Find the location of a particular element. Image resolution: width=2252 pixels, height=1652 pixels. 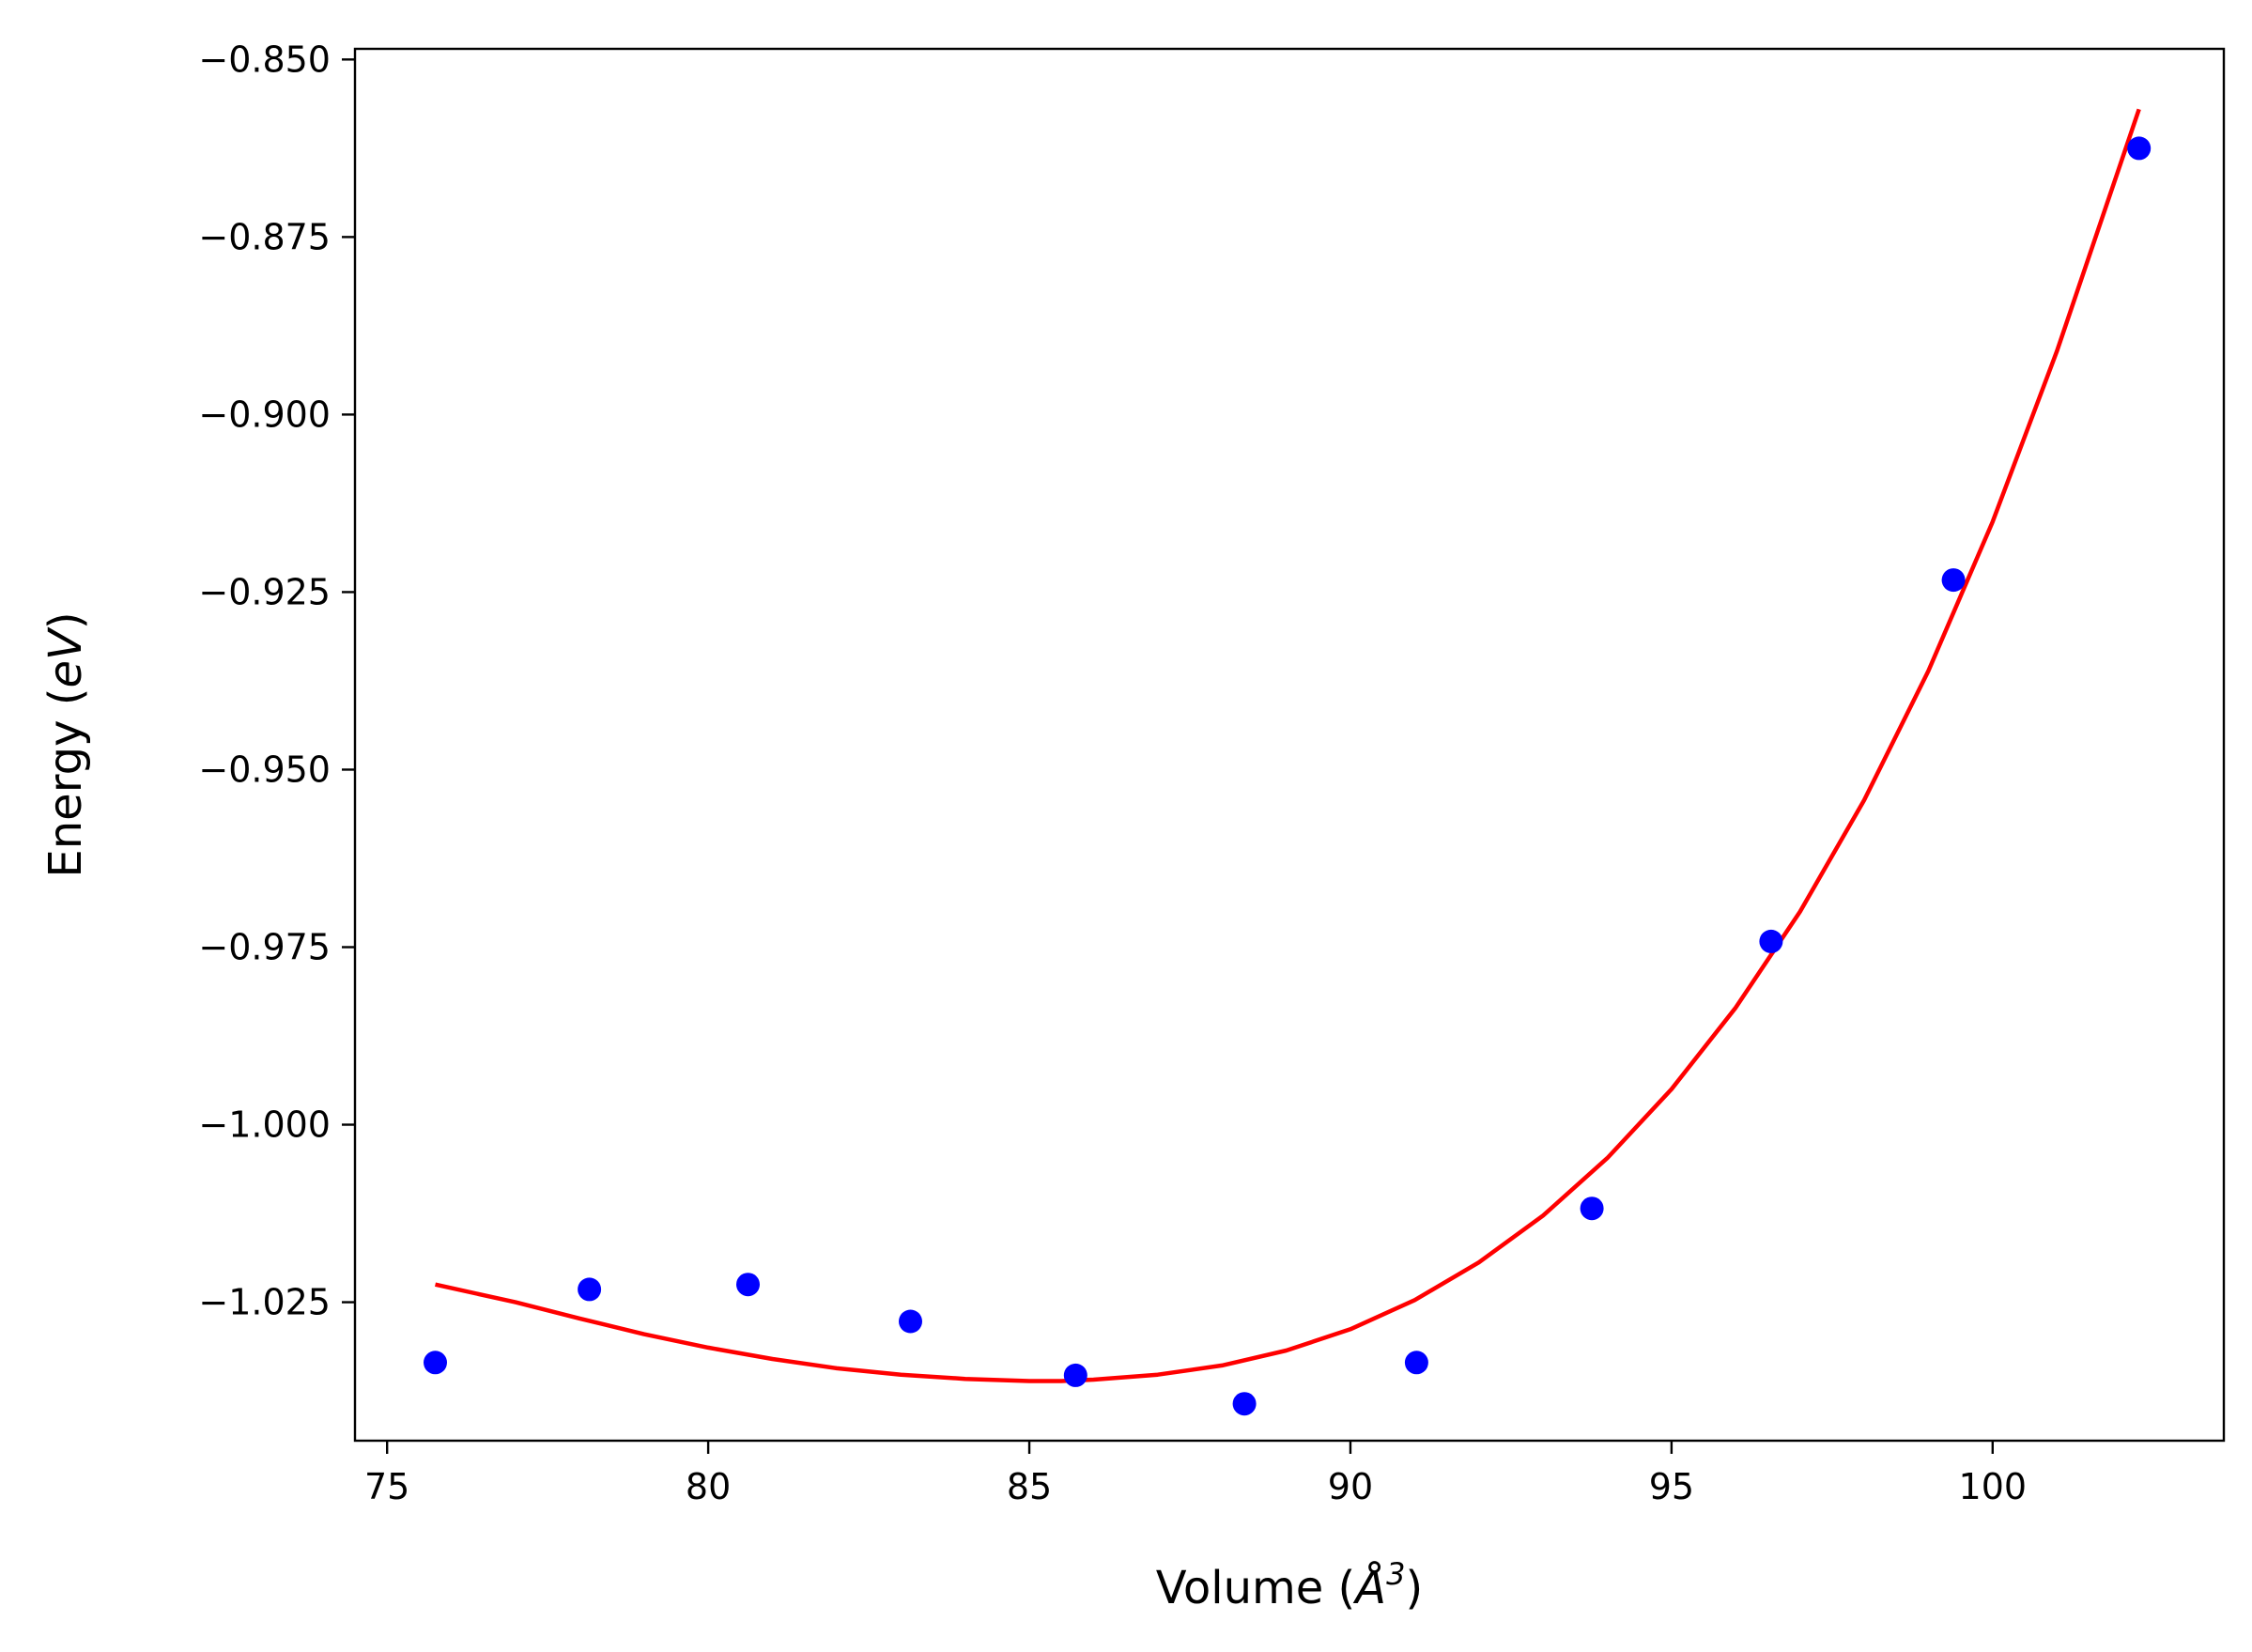

x-tick-label: 90 is located at coordinates (1350, 1486).